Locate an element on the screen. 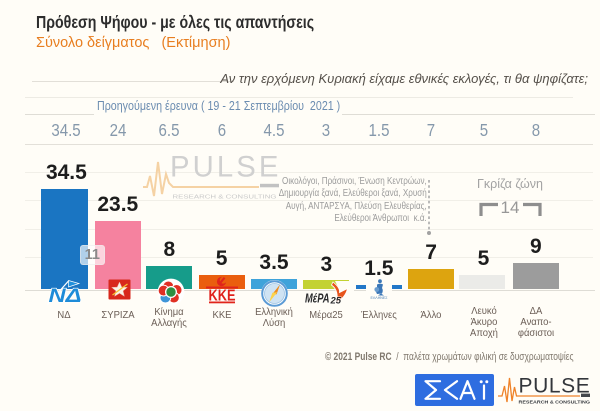 This screenshot has height=411, width=600. svg-text: ΜέΡΑ is located at coordinates (317, 299).